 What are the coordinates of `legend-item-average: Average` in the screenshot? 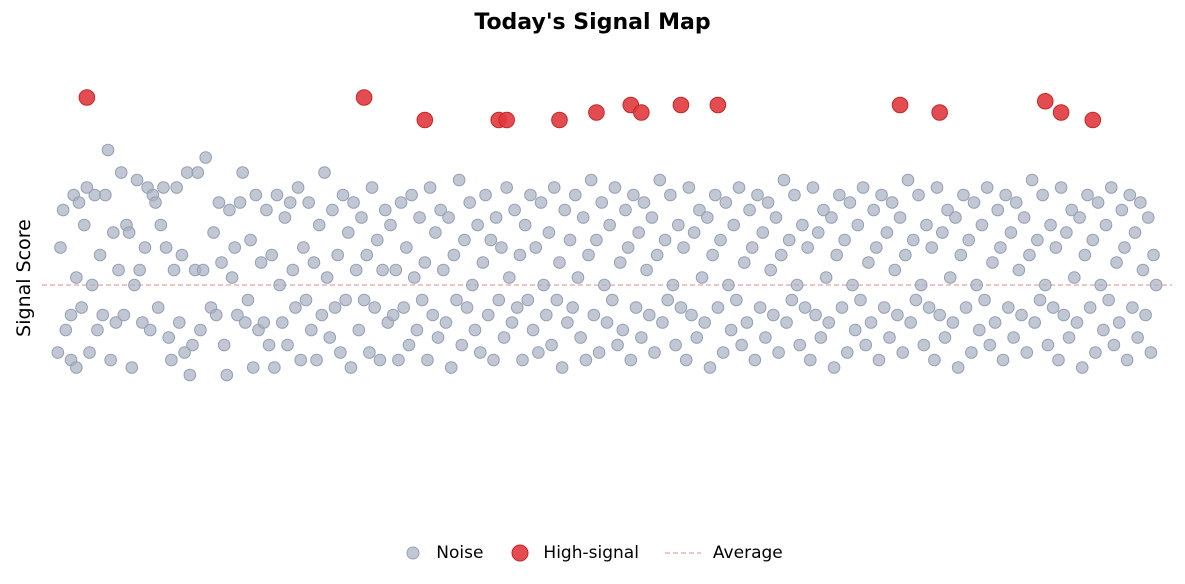 It's located at (723, 553).